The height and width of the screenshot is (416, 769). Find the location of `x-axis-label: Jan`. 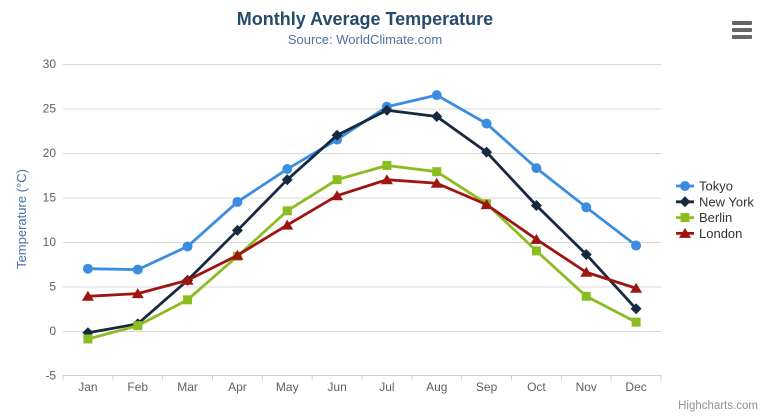

x-axis-label: Jan is located at coordinates (87, 387).